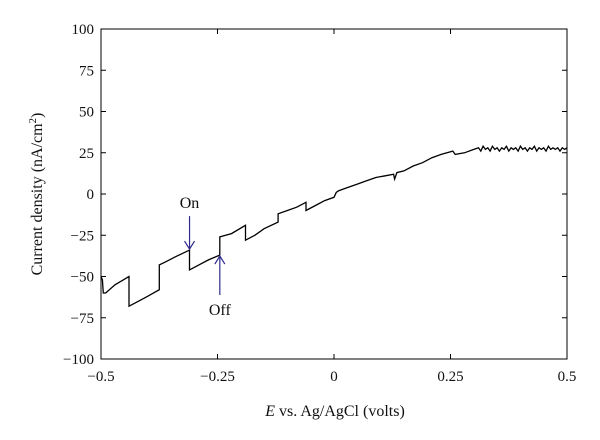 The height and width of the screenshot is (440, 600). I want to click on arrow-on-head, so click(190, 245).